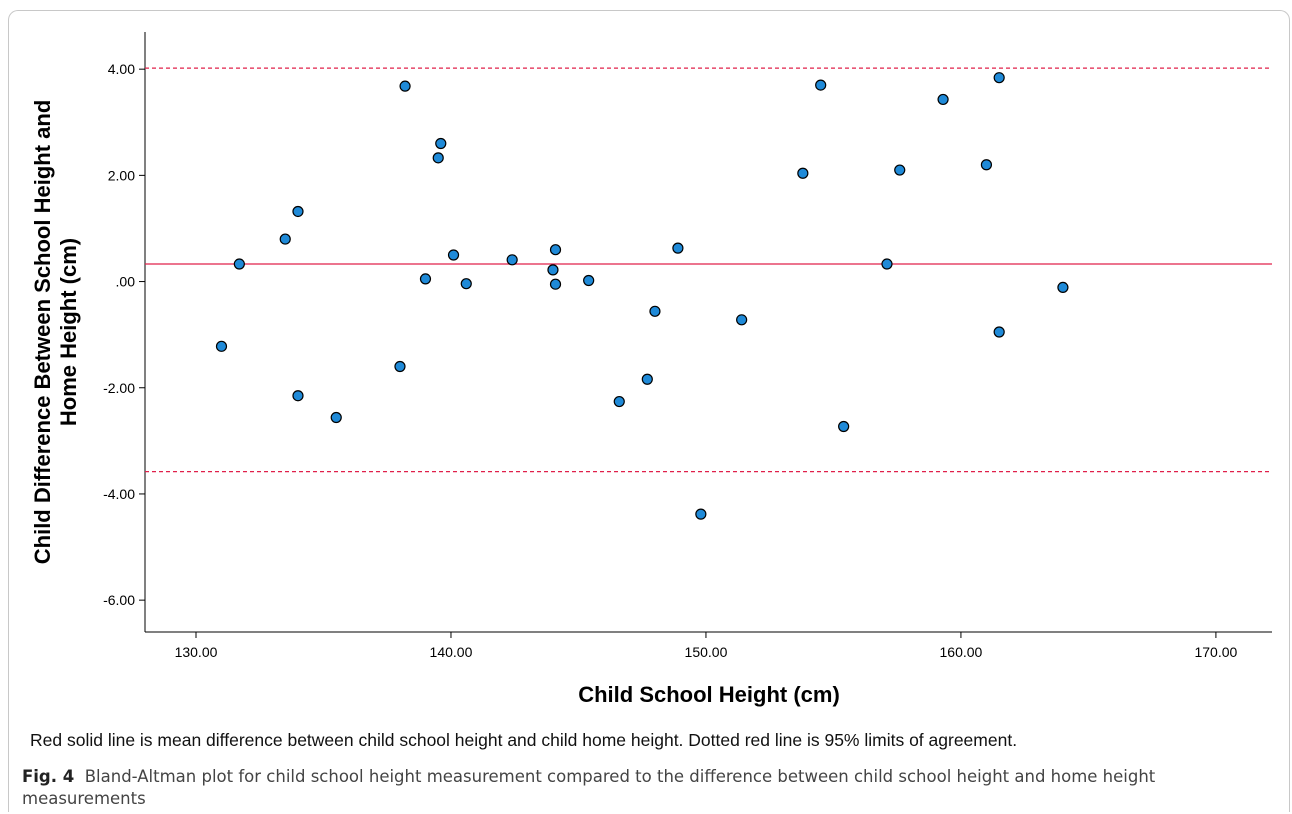 Image resolution: width=1292 pixels, height=814 pixels. I want to click on x-tick-label: 160.00, so click(961, 652).